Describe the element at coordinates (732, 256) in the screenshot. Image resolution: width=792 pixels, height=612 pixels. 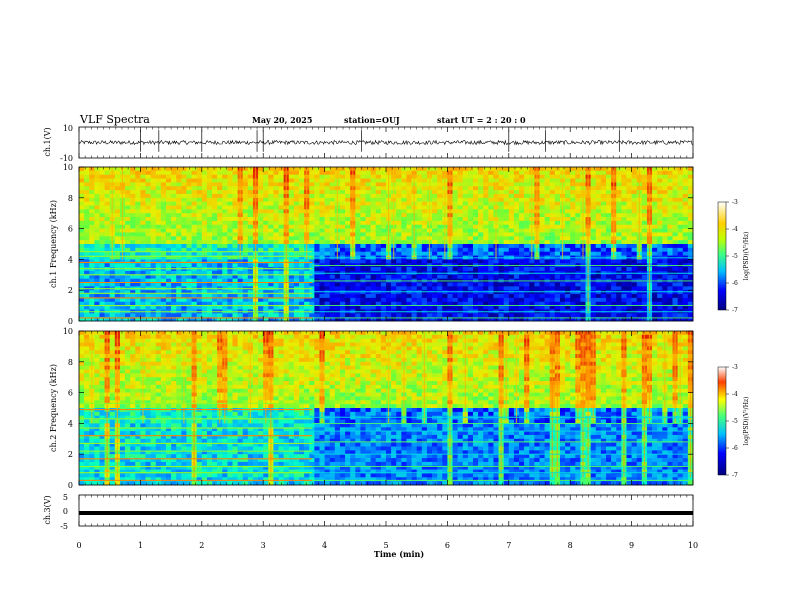
I see `ch1-colorbar-ticks: -3-4-5-6-7` at that location.